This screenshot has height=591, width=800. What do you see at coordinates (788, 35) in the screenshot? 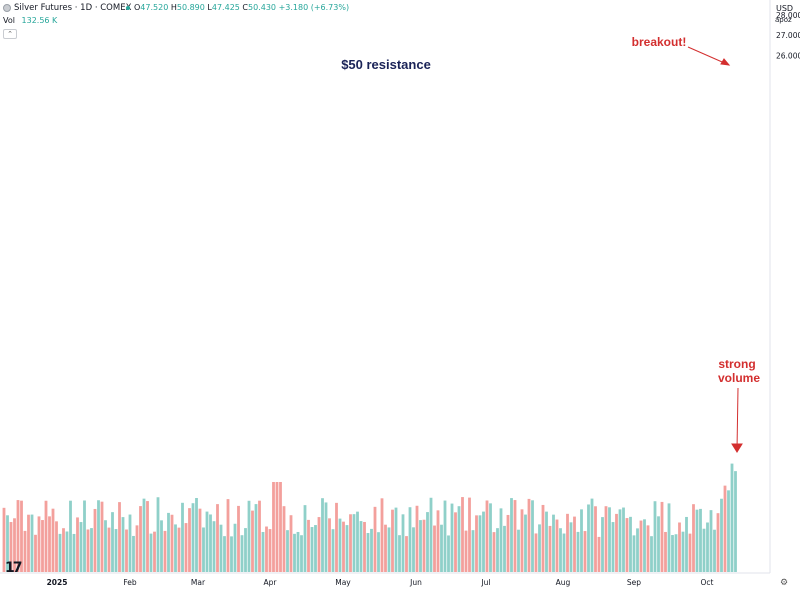
I see `price-tick-label: 27.000` at bounding box center [788, 35].